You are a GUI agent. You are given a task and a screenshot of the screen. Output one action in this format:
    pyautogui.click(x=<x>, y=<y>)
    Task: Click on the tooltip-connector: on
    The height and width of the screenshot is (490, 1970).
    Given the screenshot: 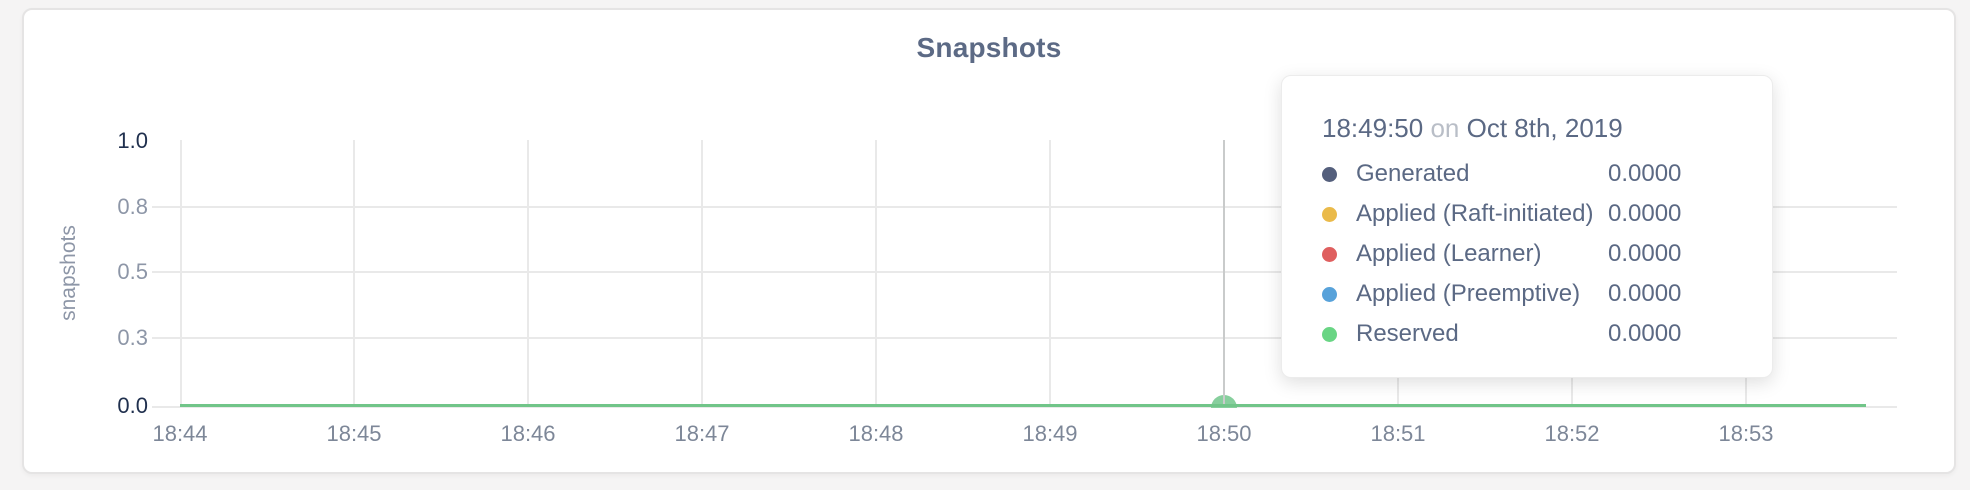 What is the action you would take?
    pyautogui.click(x=1445, y=128)
    